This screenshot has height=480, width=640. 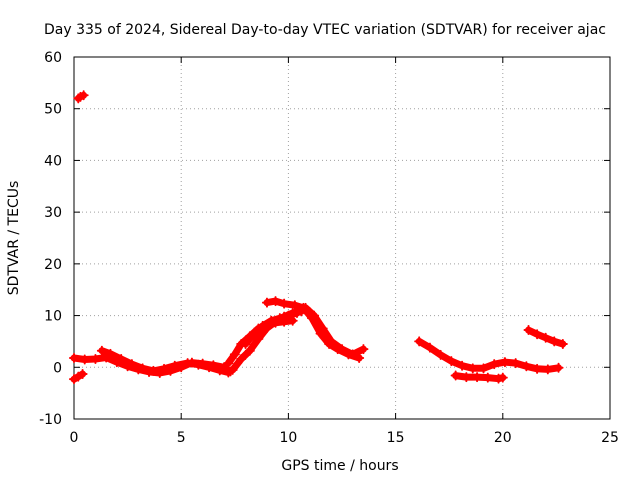 I want to click on y-tick-label: 40, so click(x=53, y=161).